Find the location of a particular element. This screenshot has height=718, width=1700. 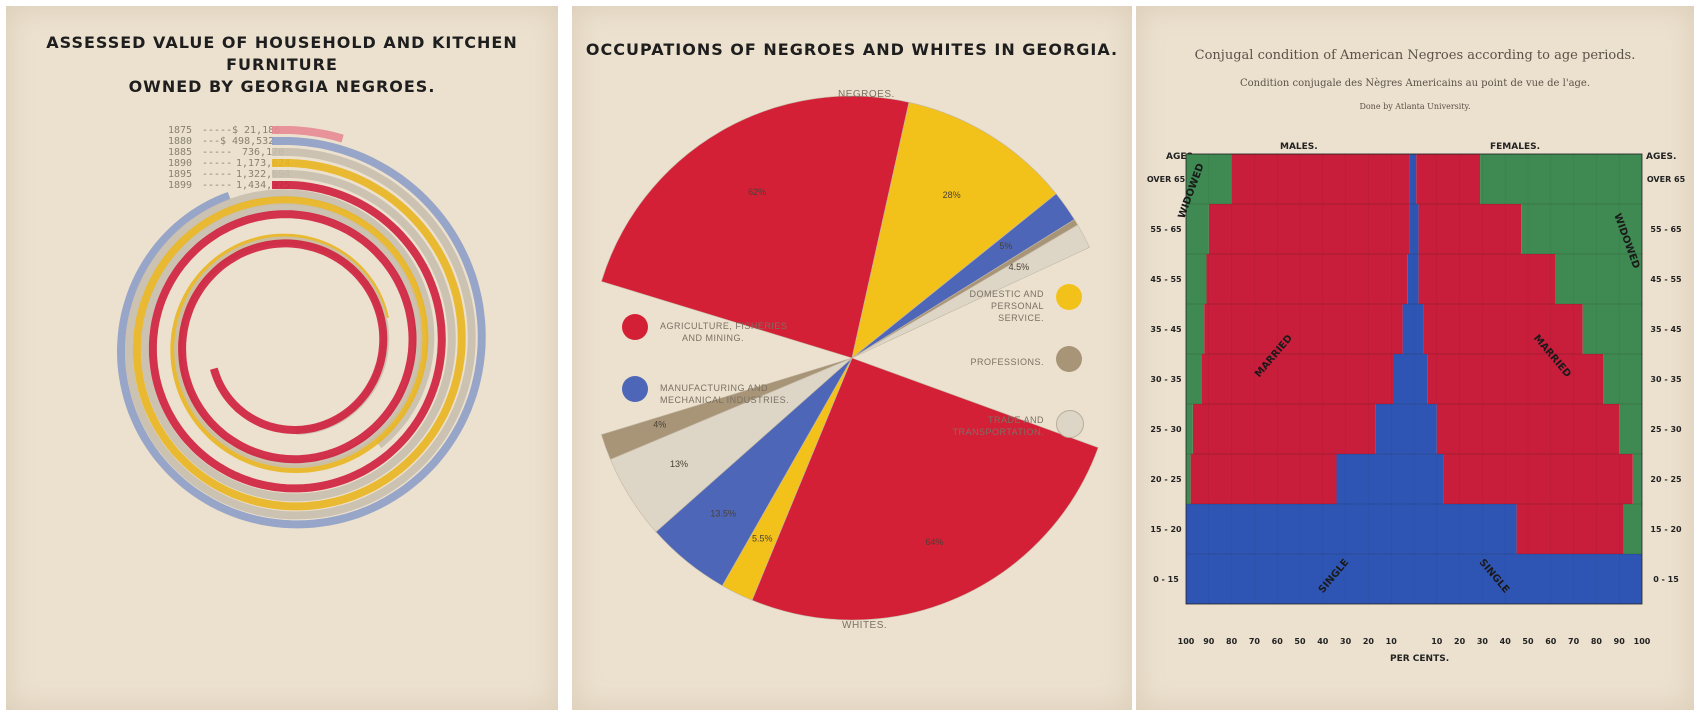

x-tick-8: 20 is located at coordinates (1369, 641).